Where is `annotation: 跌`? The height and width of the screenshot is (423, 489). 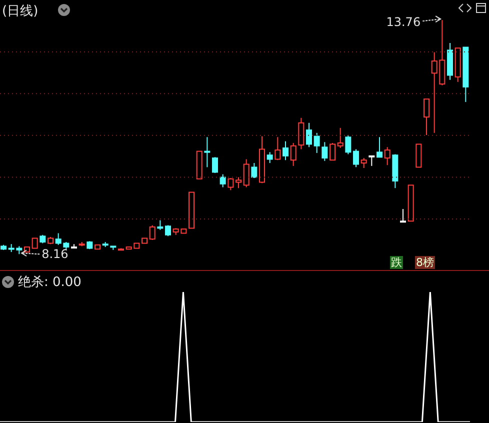
annotation: 跌 is located at coordinates (396, 262).